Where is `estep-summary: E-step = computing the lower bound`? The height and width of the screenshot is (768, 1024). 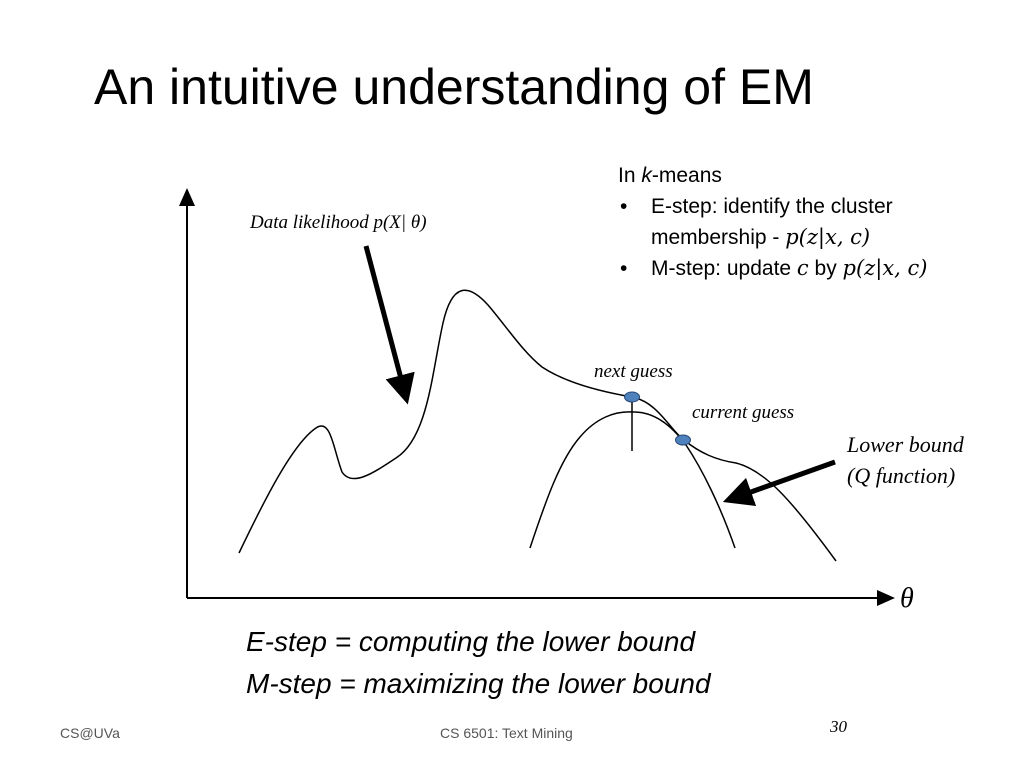 estep-summary: E-step = computing the lower bound is located at coordinates (471, 641).